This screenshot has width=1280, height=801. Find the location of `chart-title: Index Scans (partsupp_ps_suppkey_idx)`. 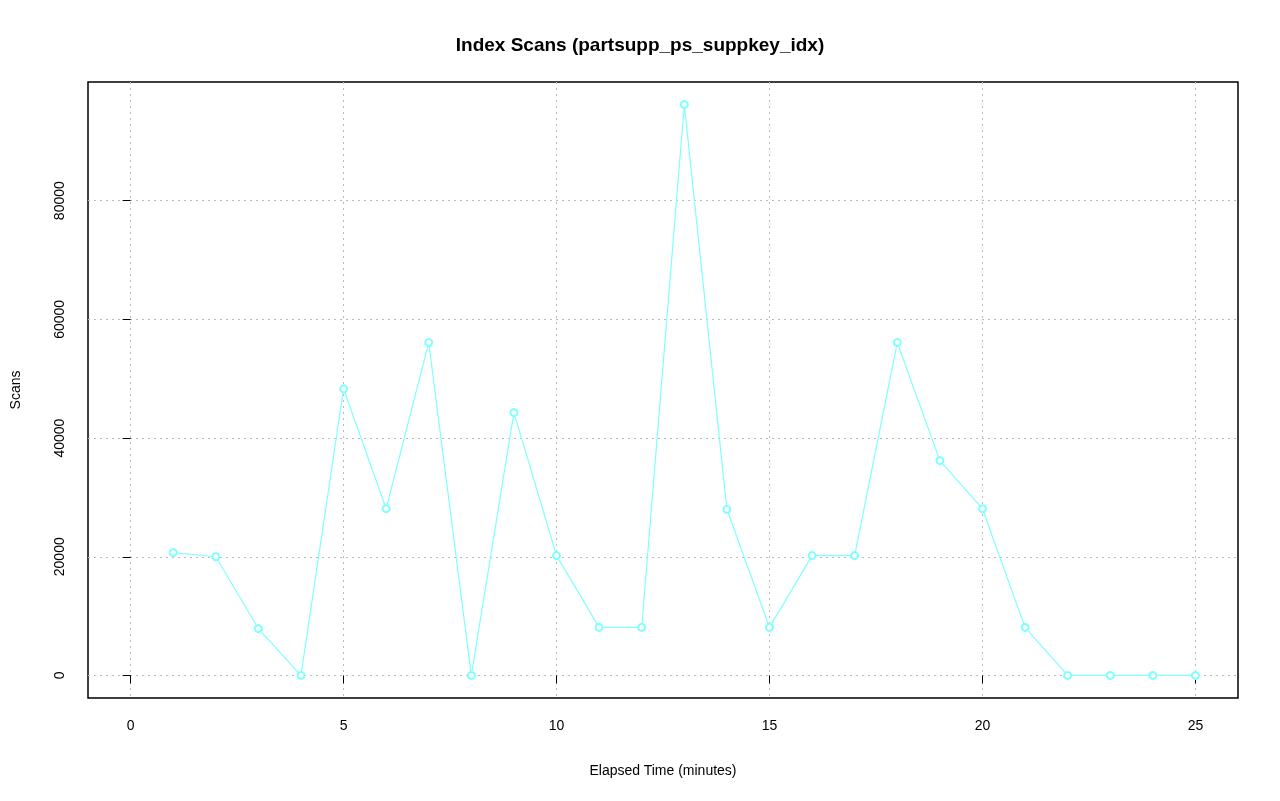

chart-title: Index Scans (partsupp_ps_suppkey_idx) is located at coordinates (640, 44).